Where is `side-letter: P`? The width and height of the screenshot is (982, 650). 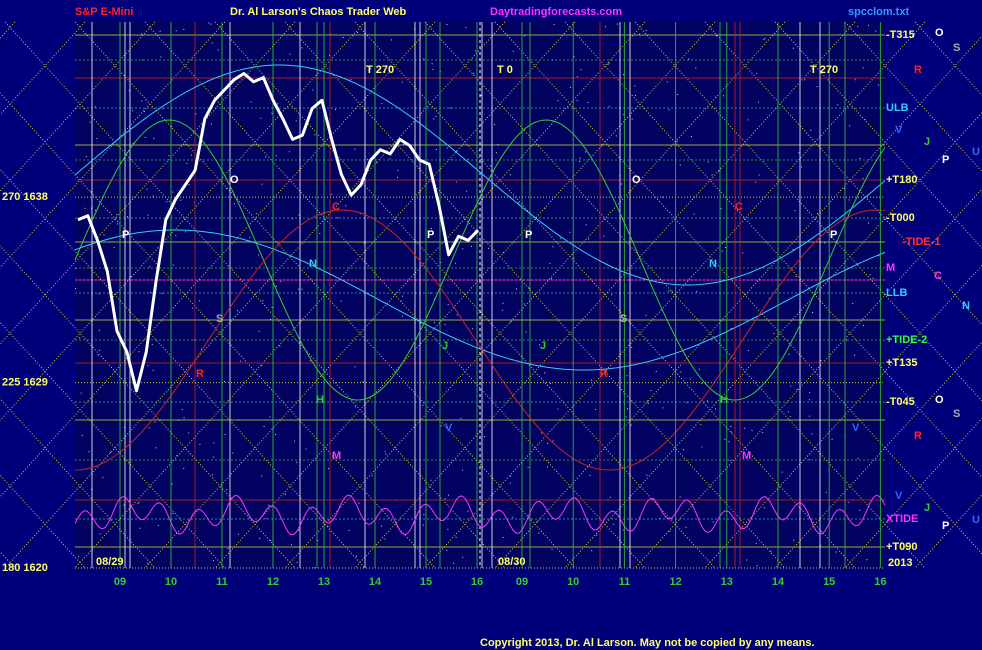 side-letter: P is located at coordinates (945, 160).